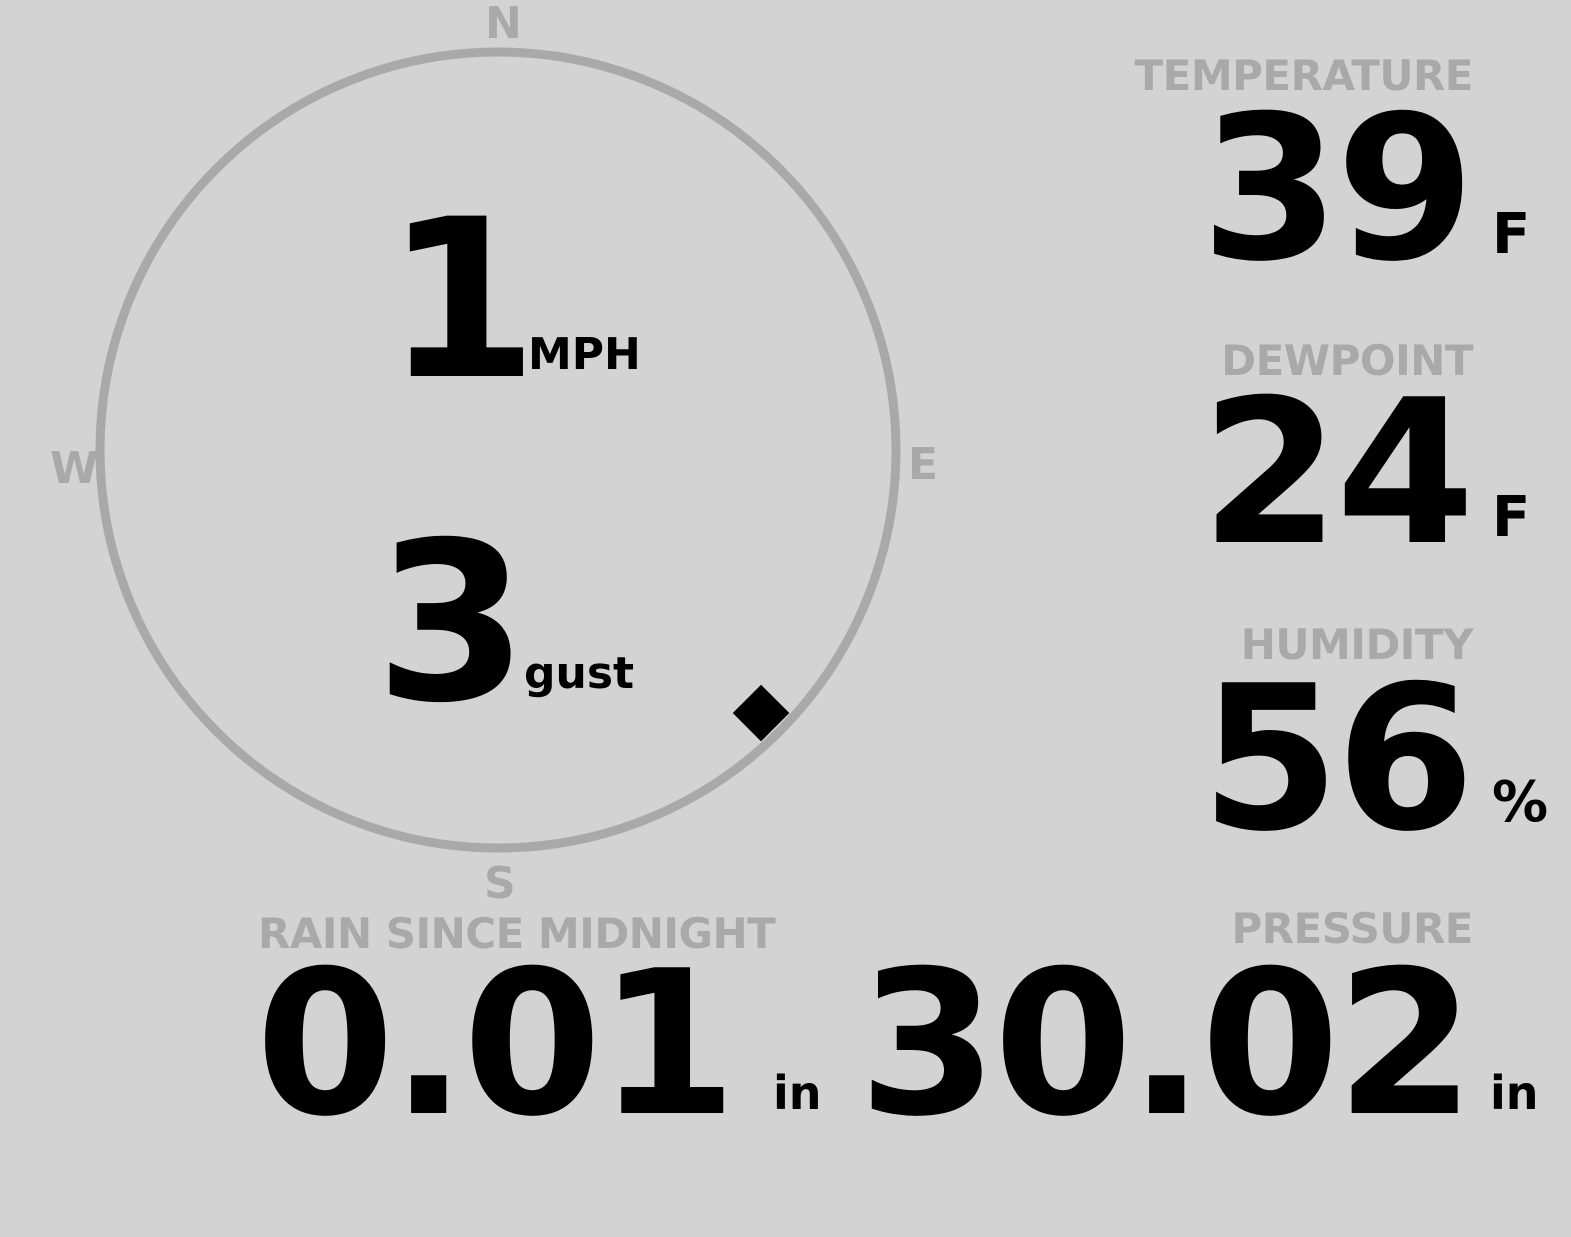 Image resolution: width=1571 pixels, height=1237 pixels. Describe the element at coordinates (1337, 189) in the screenshot. I see `temperature-value: 39` at that location.